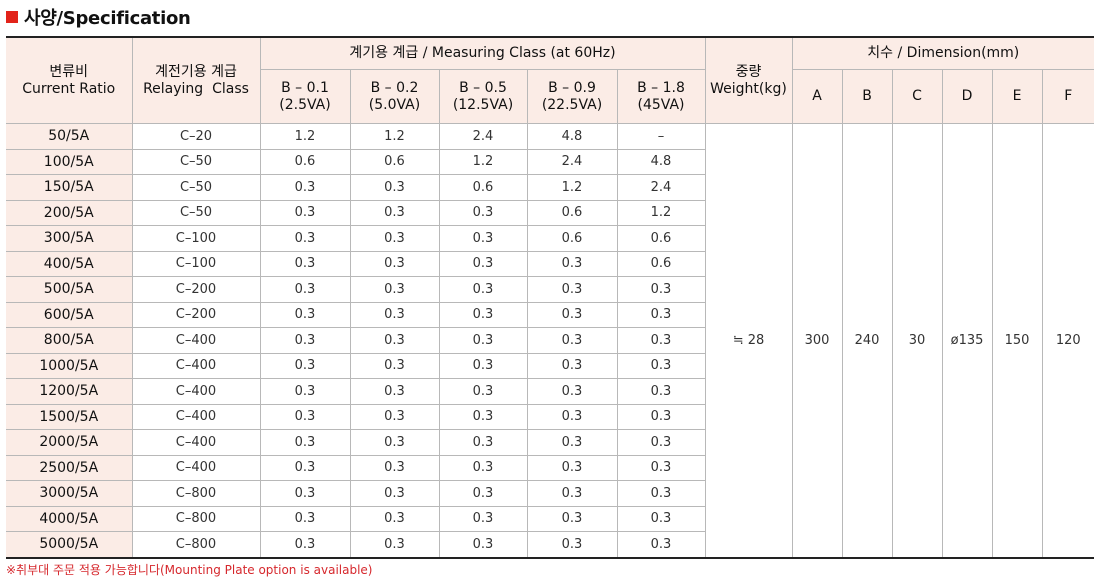 This screenshot has height=583, width=1100. Describe the element at coordinates (550, 493) in the screenshot. I see `table-row: 3000/5A C–800 0.3 0.3 0.3 0.3 0.3` at that location.